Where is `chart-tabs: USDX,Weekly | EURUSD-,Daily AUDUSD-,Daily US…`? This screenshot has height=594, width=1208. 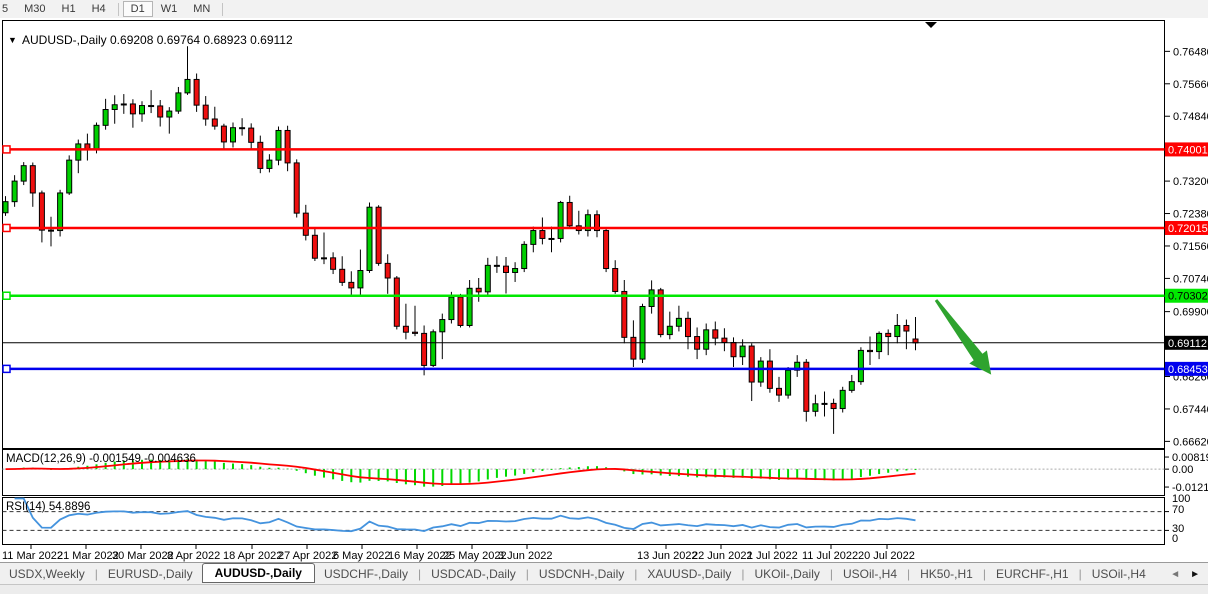 chart-tabs: USDX,Weekly | EURUSD-,Daily AUDUSD-,Daily US… is located at coordinates (604, 573).